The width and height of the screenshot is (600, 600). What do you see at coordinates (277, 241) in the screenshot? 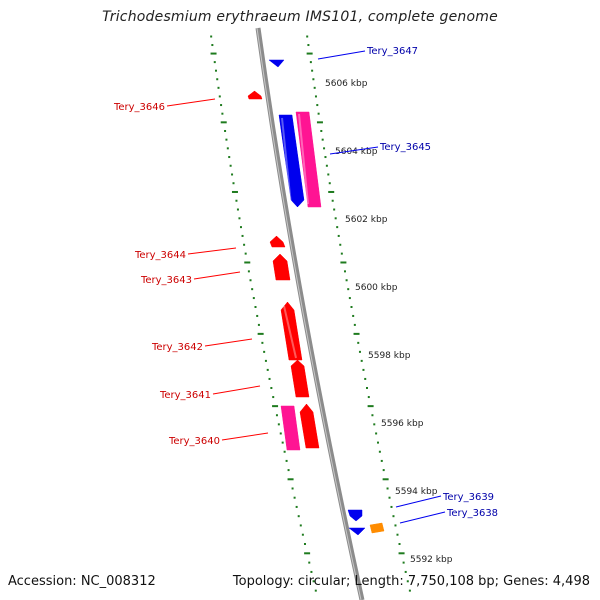
I see `tery-3644-shape` at bounding box center [277, 241].